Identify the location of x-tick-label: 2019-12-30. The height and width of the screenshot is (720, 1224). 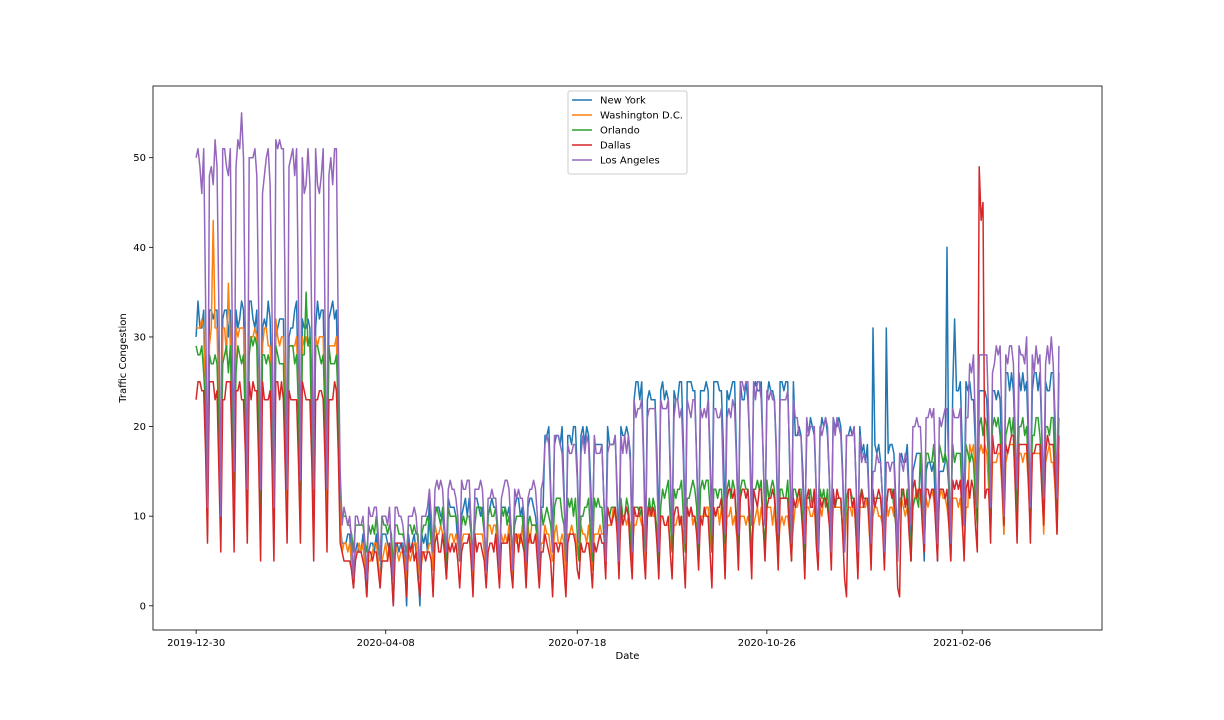
(196, 643).